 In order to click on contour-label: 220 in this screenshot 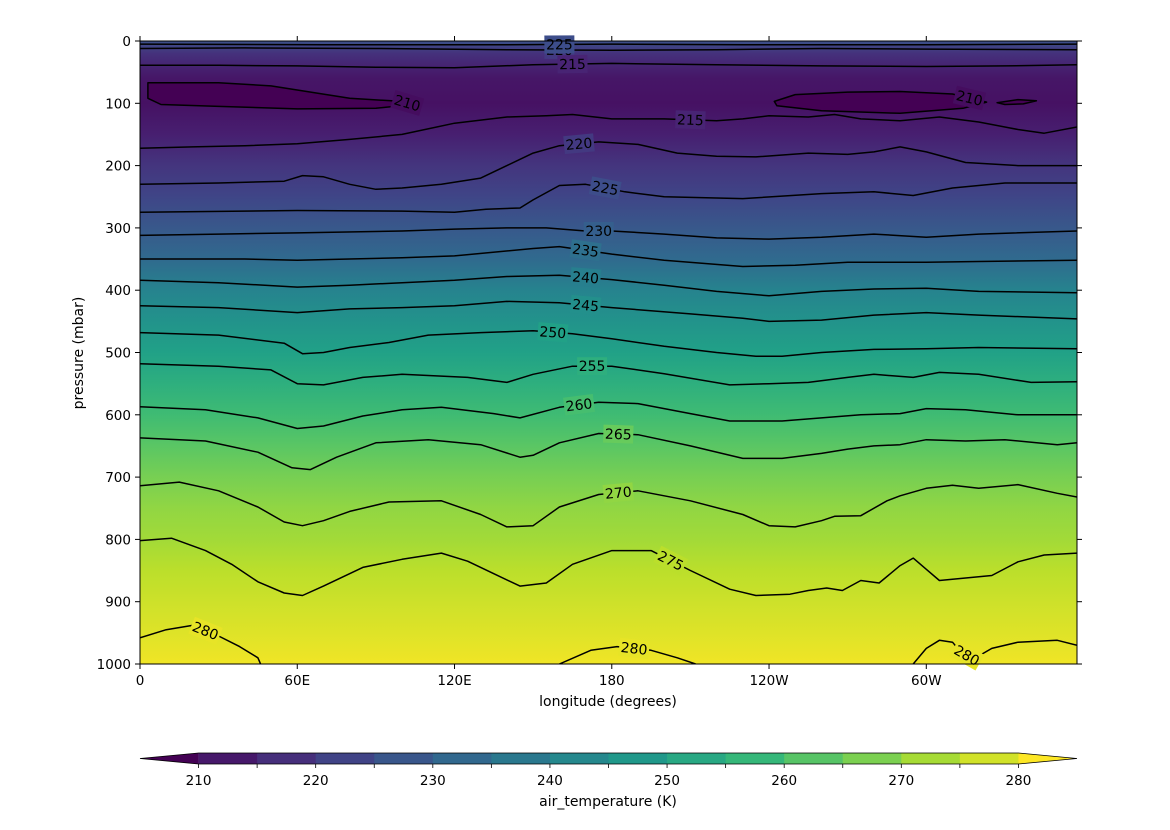, I will do `click(579, 145)`.